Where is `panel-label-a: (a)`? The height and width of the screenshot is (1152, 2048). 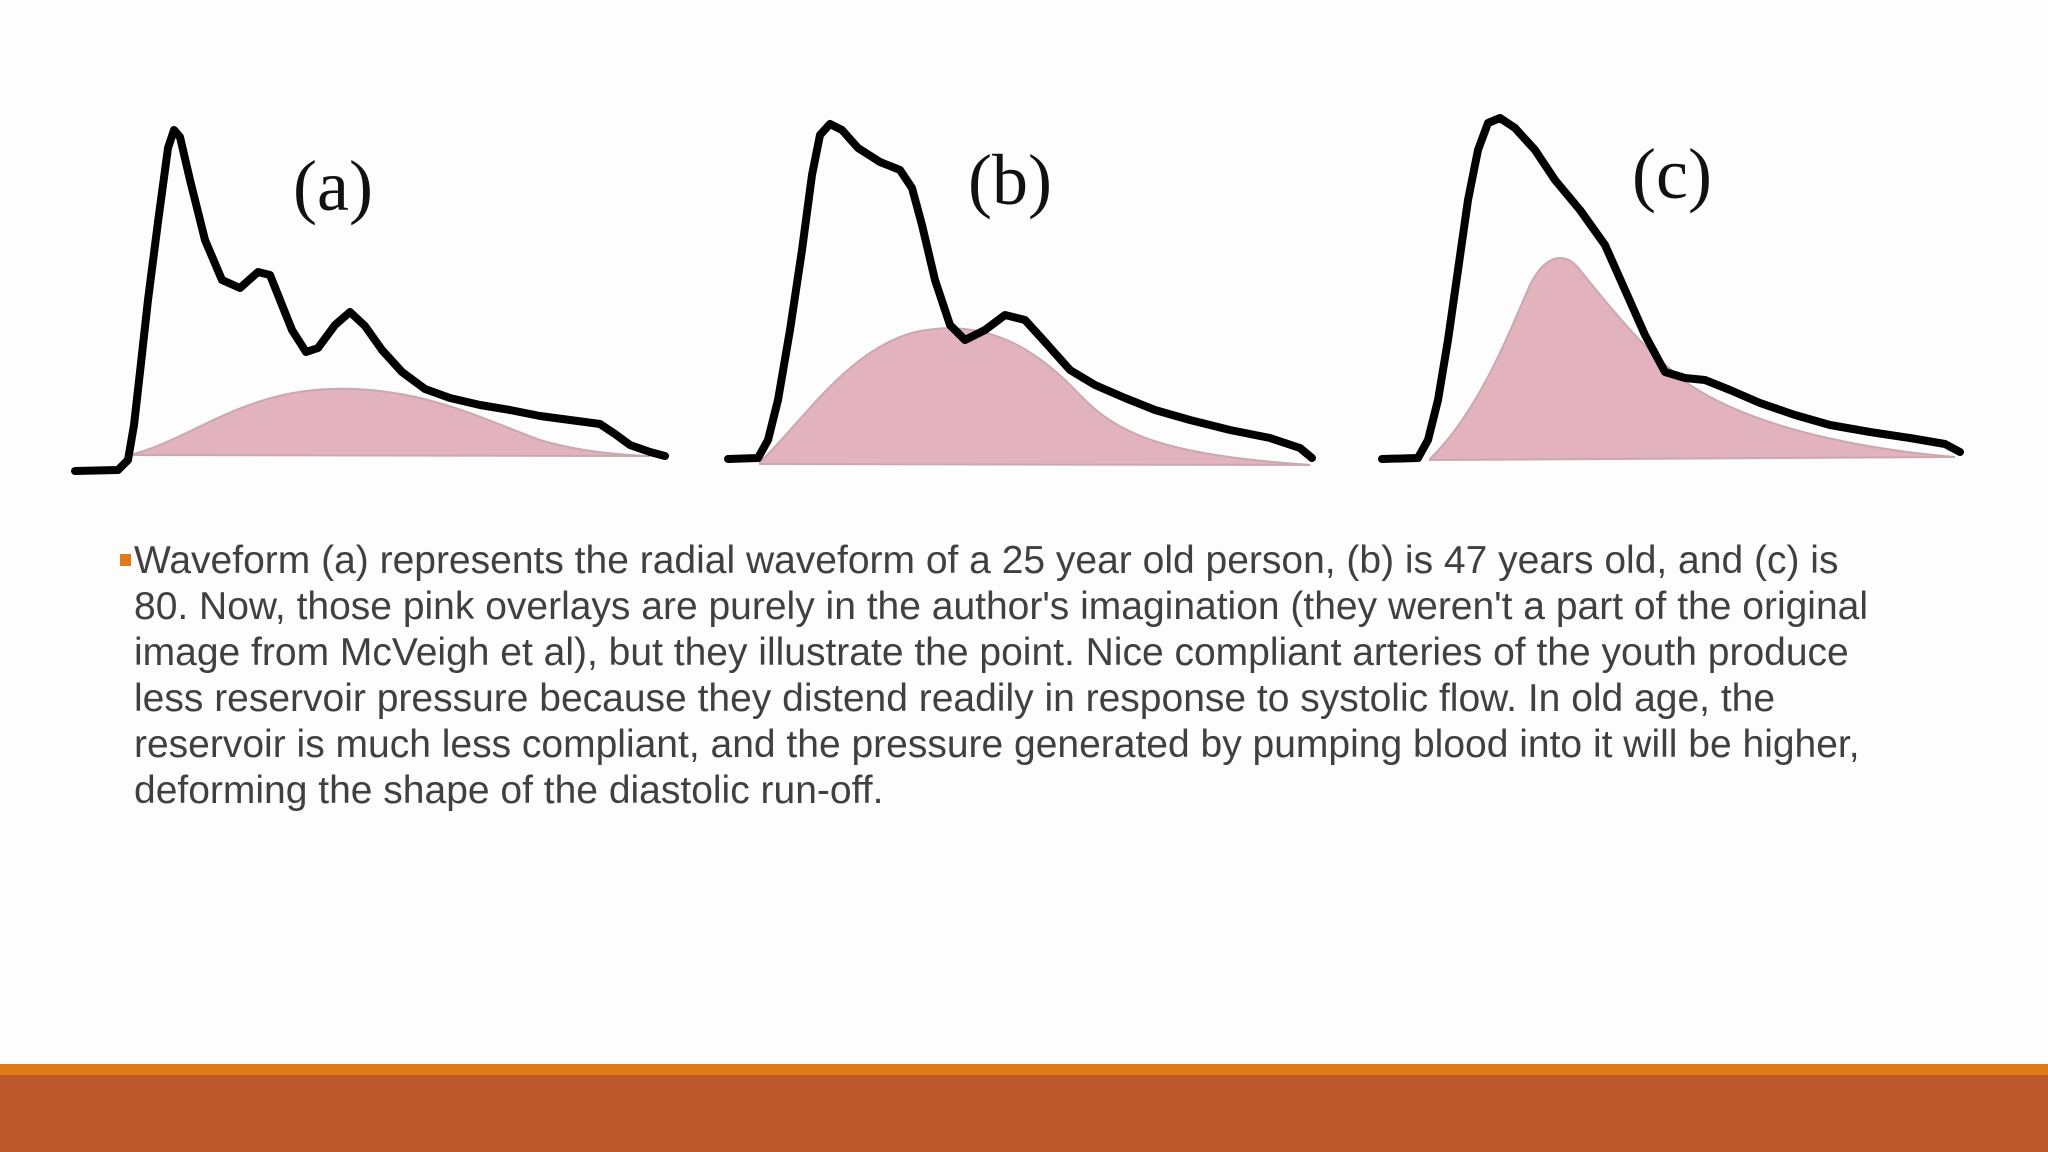
panel-label-a: (a) is located at coordinates (333, 186).